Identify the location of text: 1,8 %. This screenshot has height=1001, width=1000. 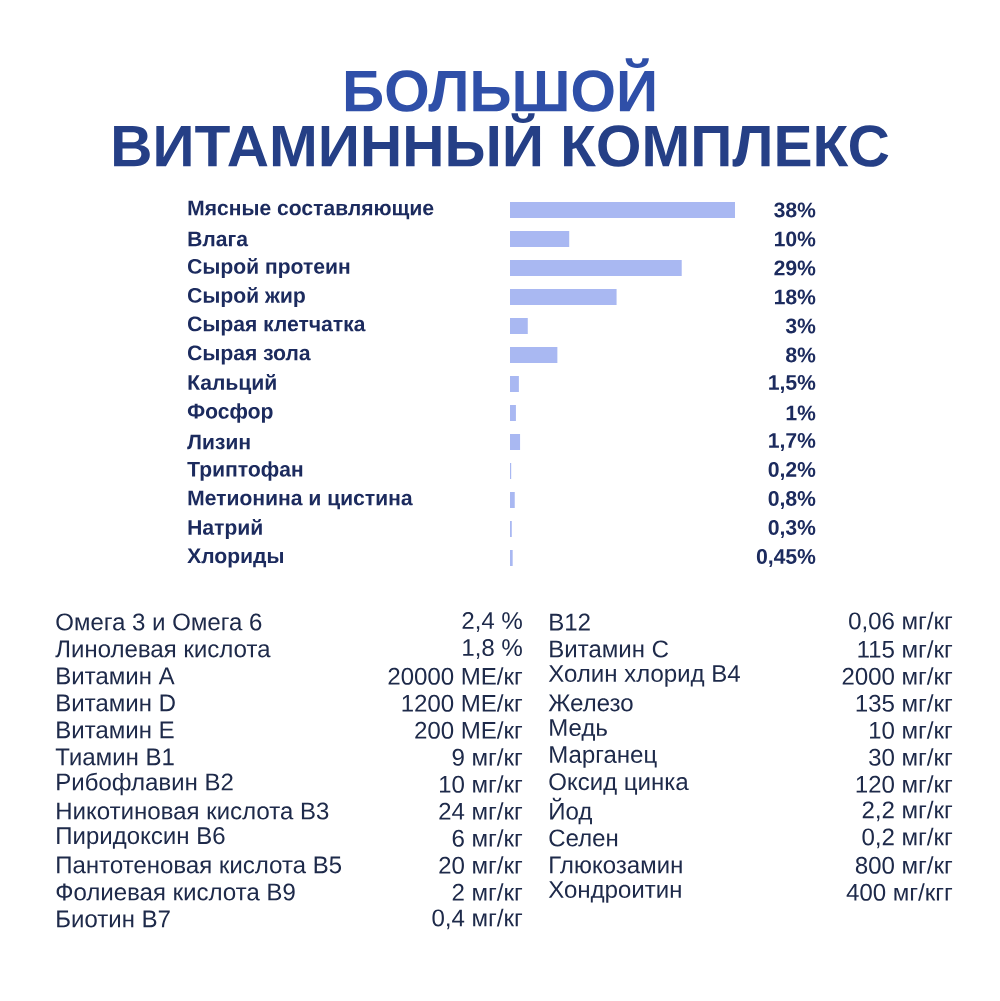
(492, 649).